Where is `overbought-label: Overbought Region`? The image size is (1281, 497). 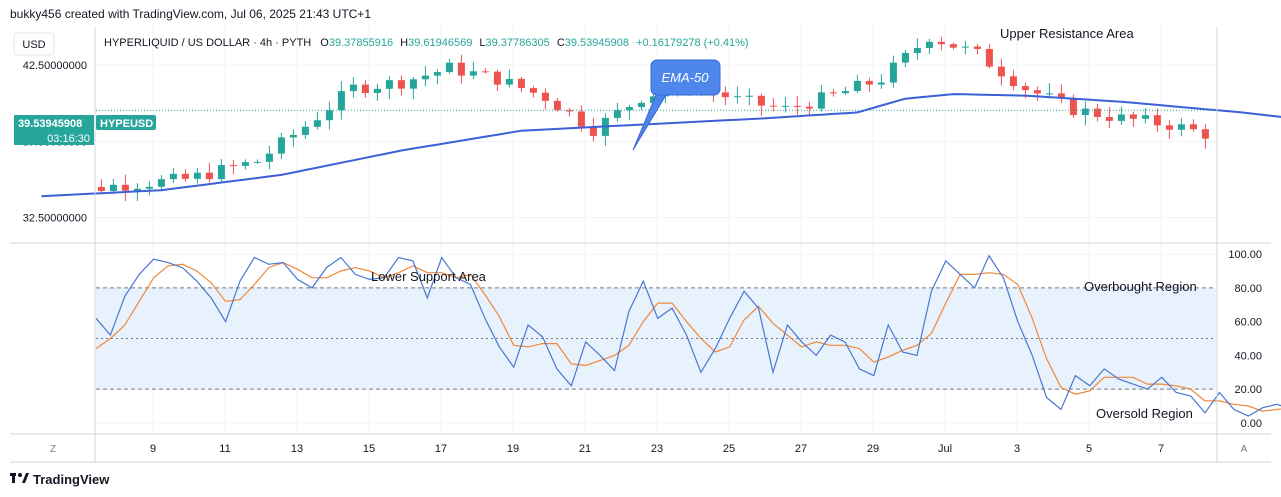
overbought-label: Overbought Region is located at coordinates (1140, 286).